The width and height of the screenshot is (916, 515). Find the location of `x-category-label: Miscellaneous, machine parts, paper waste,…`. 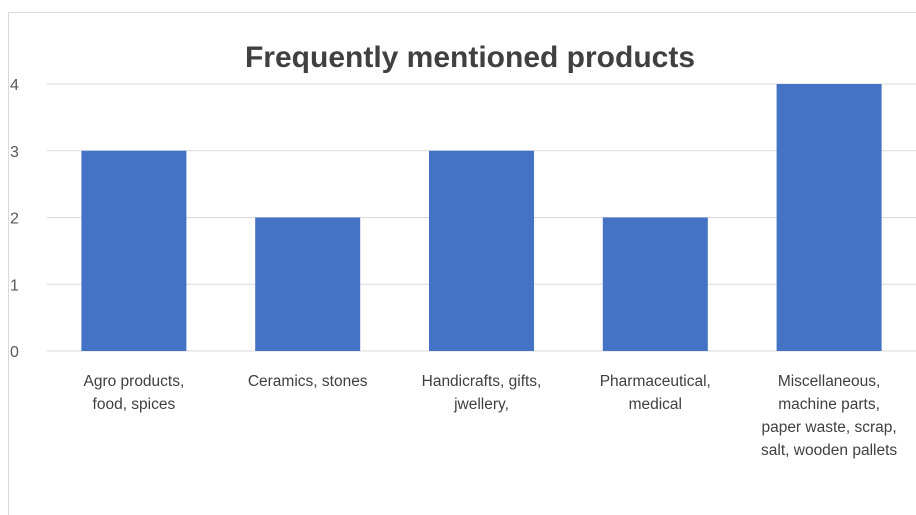

x-category-label: Miscellaneous, machine parts, paper waste,… is located at coordinates (829, 416).